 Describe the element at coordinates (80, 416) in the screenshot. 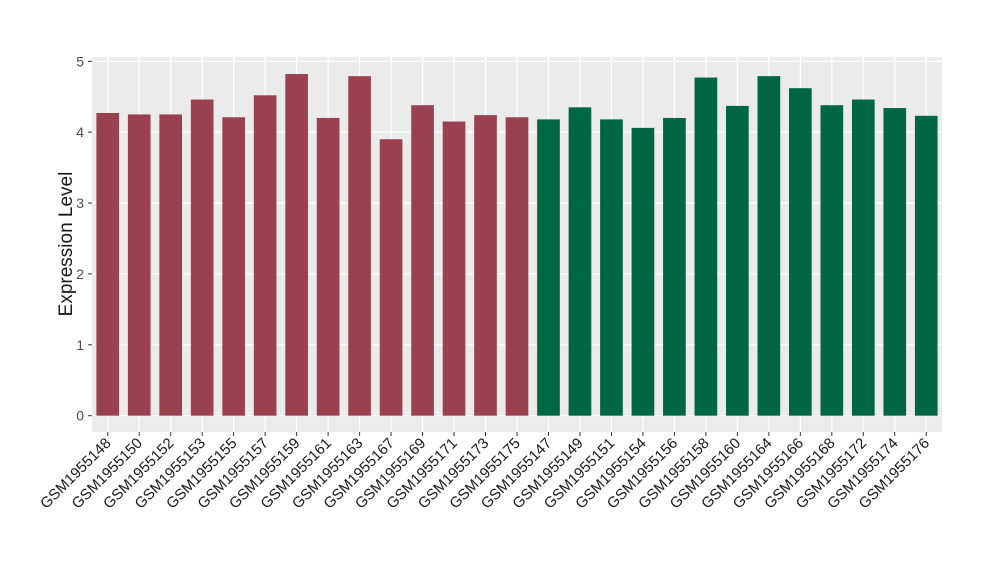

I see `y-tick-label: 0` at that location.